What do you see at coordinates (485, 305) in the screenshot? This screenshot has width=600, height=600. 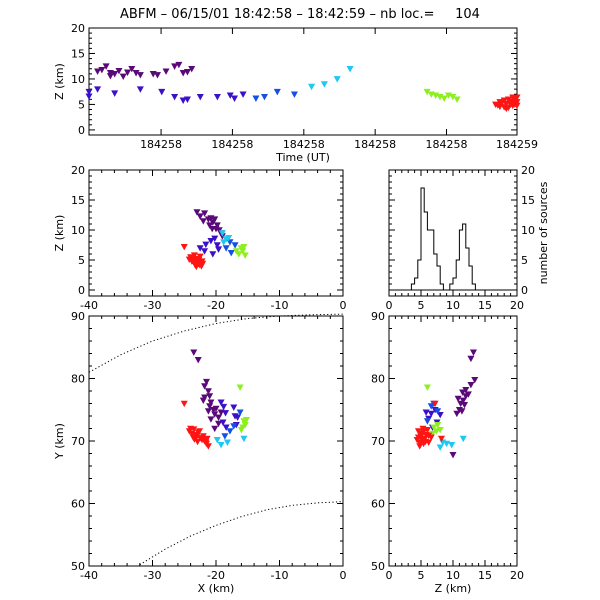 I see `histogram-xtick-label: 15` at bounding box center [485, 305].